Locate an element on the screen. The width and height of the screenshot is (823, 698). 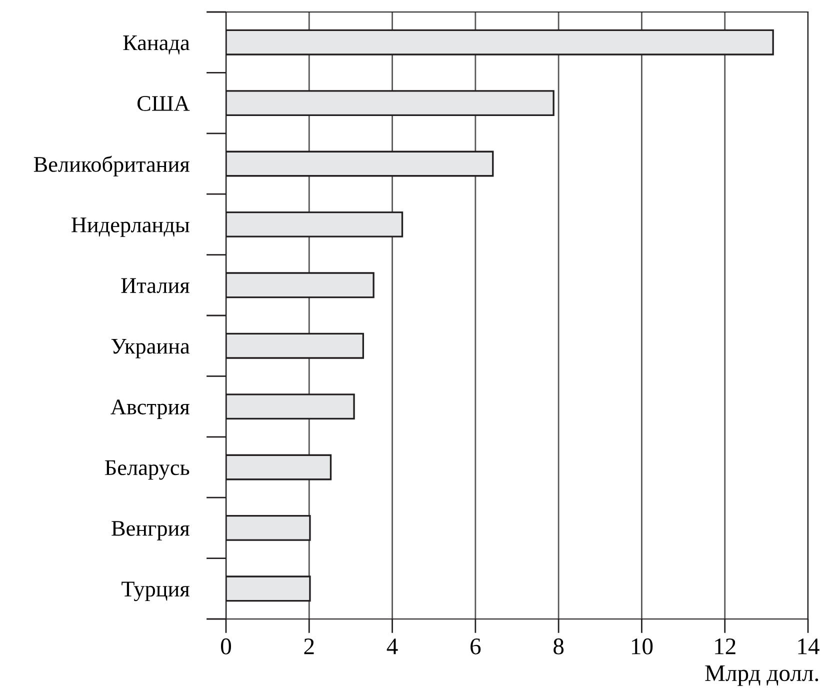
x-tick-label: 8 is located at coordinates (559, 646).